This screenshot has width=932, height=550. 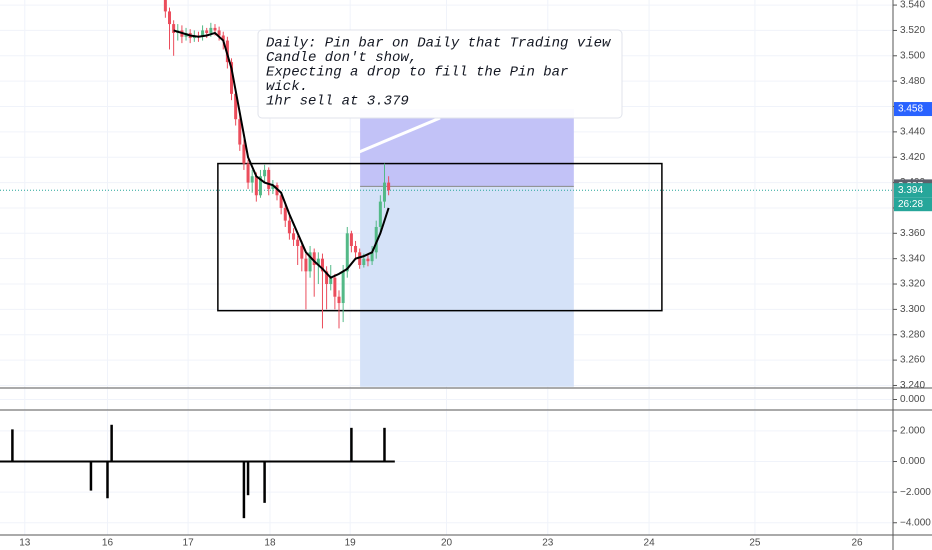 What do you see at coordinates (912, 385) in the screenshot?
I see `y-tick-label: 3.240` at bounding box center [912, 385].